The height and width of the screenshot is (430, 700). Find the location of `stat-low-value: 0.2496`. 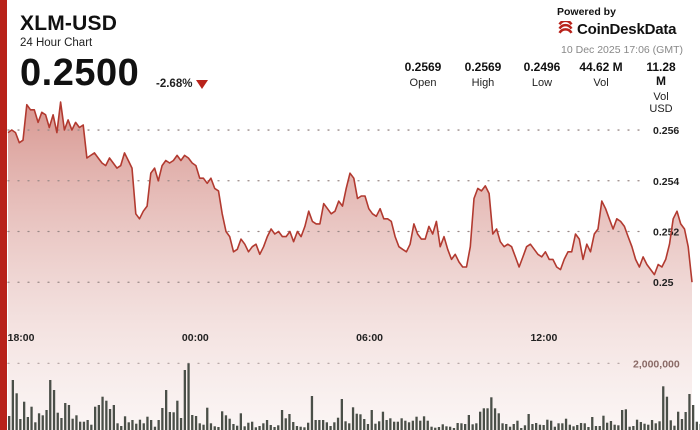

stat-low-value: 0.2496 is located at coordinates (542, 67).